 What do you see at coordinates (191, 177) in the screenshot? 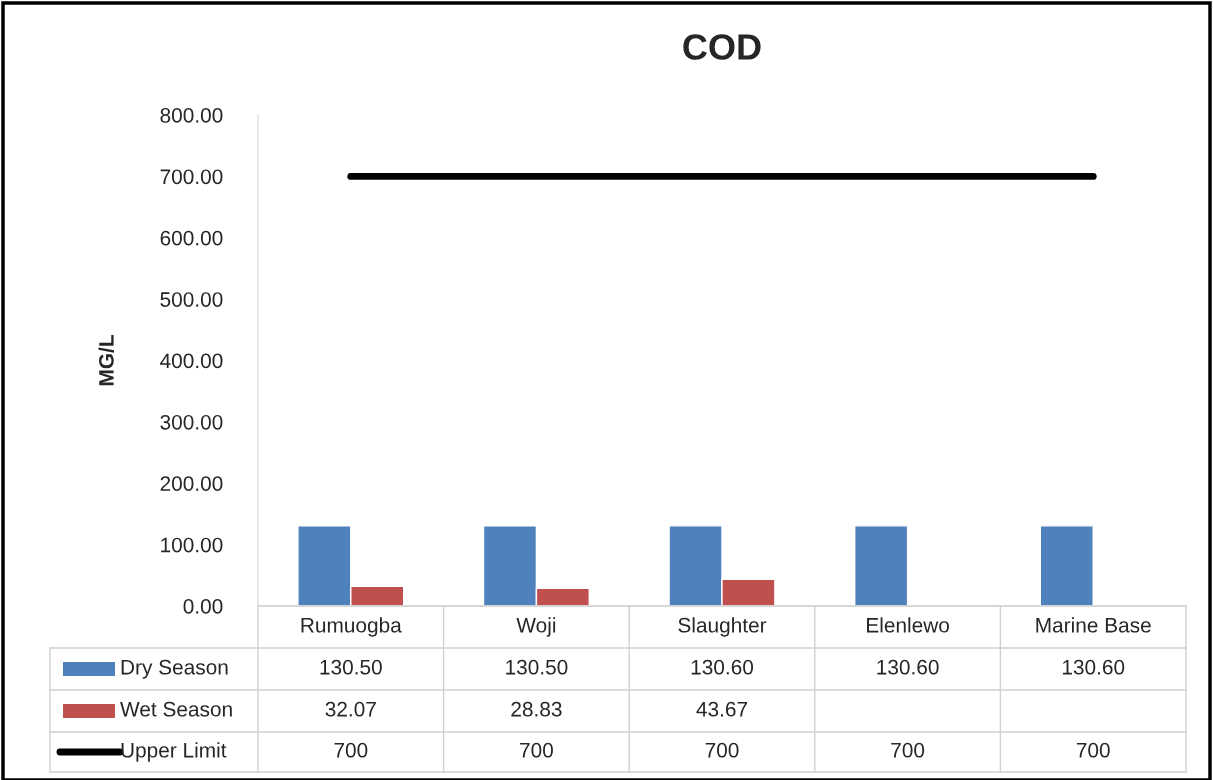
I see `y-tick-label: 700.00` at bounding box center [191, 177].